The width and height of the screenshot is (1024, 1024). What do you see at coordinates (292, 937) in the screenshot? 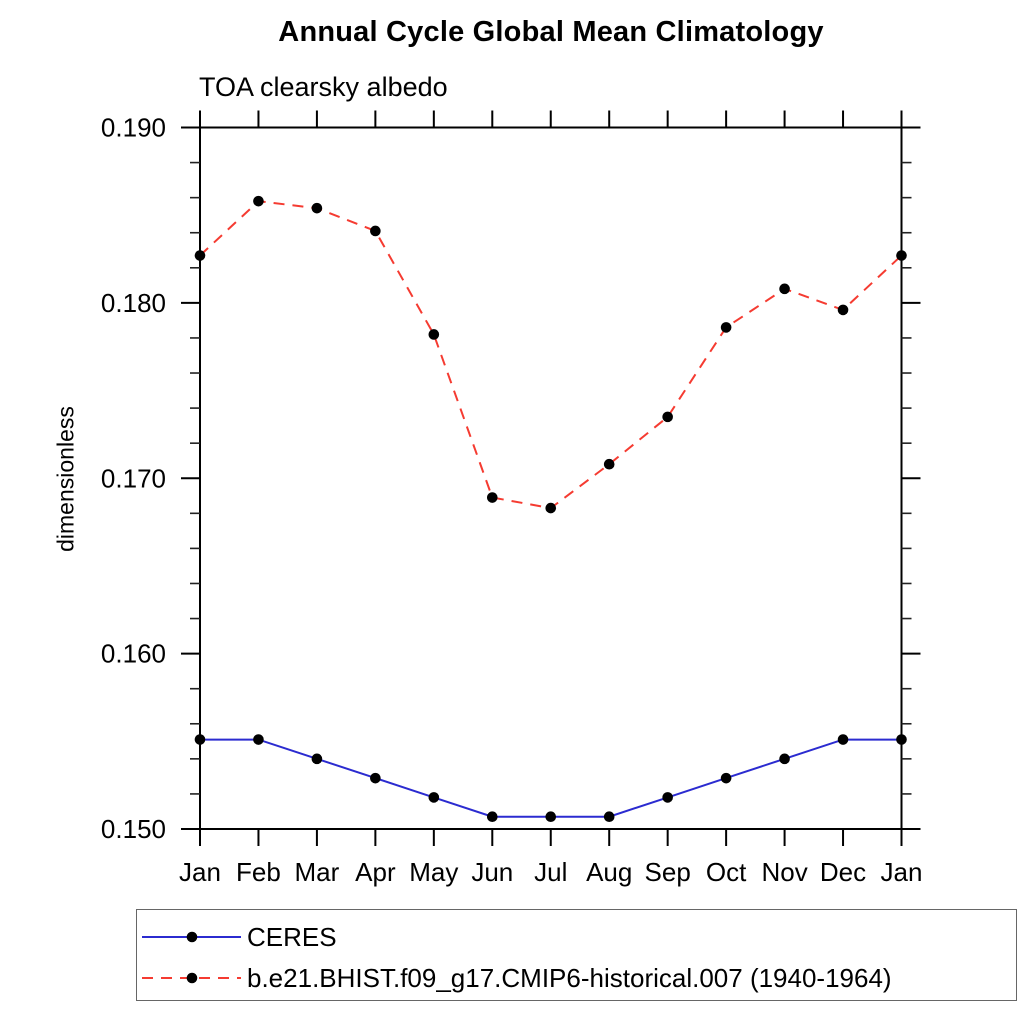
I see `legend-label-ceres: CERES` at bounding box center [292, 937].